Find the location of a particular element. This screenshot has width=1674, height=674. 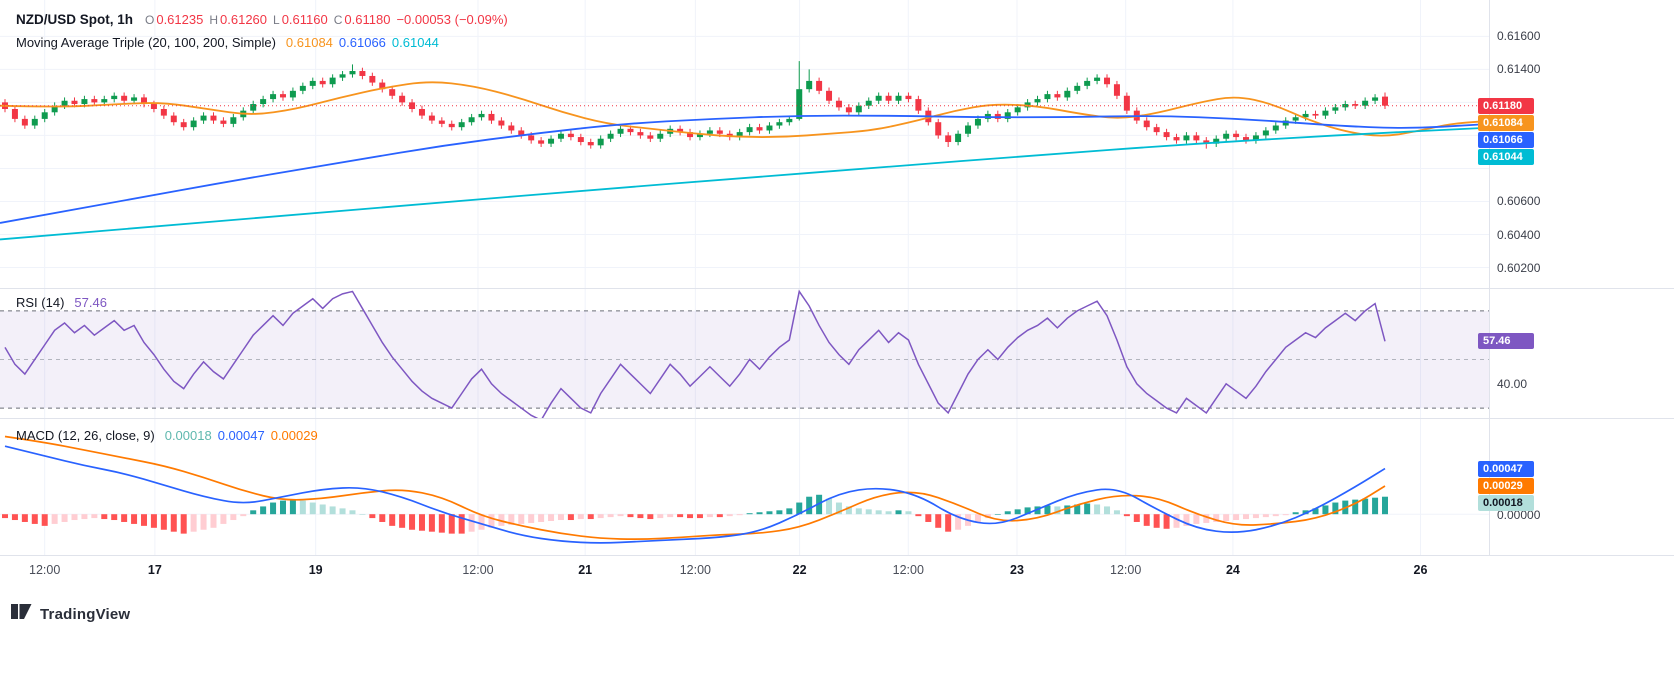

time-axis-label: 22 is located at coordinates (799, 570).